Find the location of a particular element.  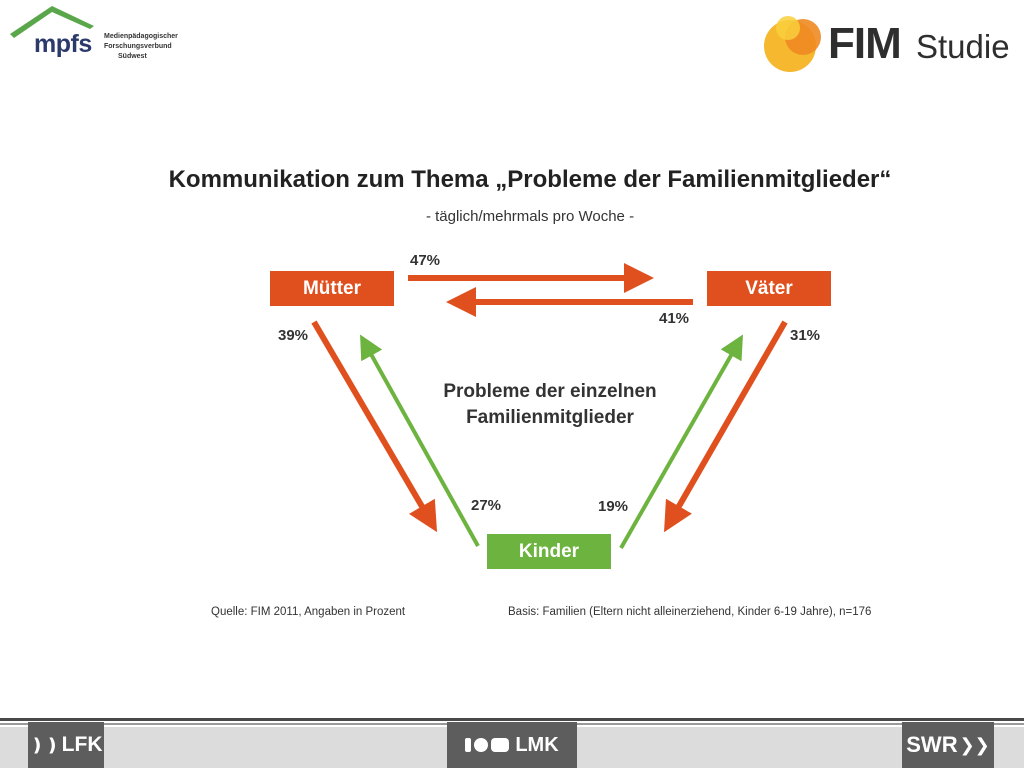

label-children-to-fathers: 19% is located at coordinates (613, 506).